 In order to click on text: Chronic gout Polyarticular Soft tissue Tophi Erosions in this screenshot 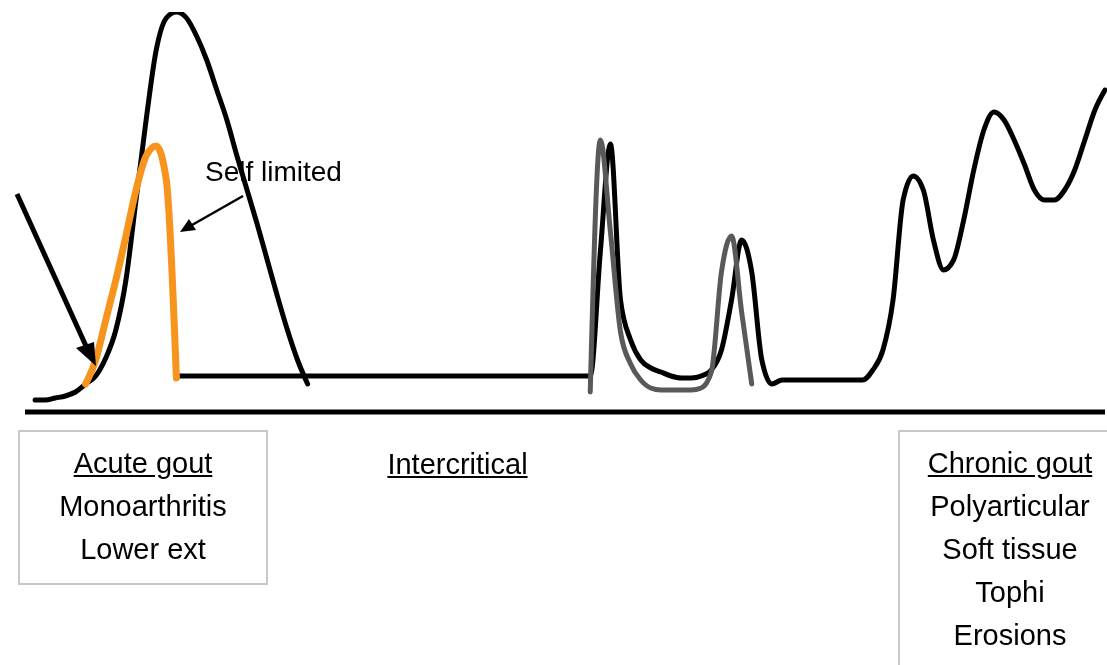, I will do `click(1010, 549)`.